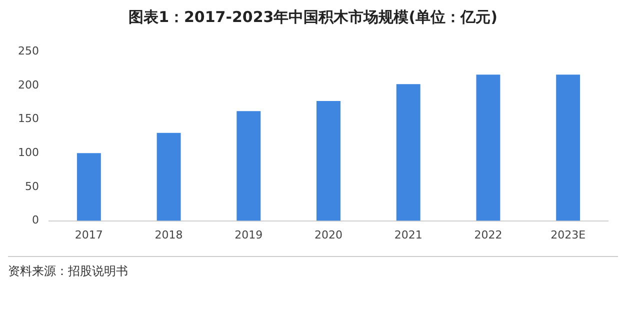  I want to click on y-tick-label: 50, so click(31, 186).